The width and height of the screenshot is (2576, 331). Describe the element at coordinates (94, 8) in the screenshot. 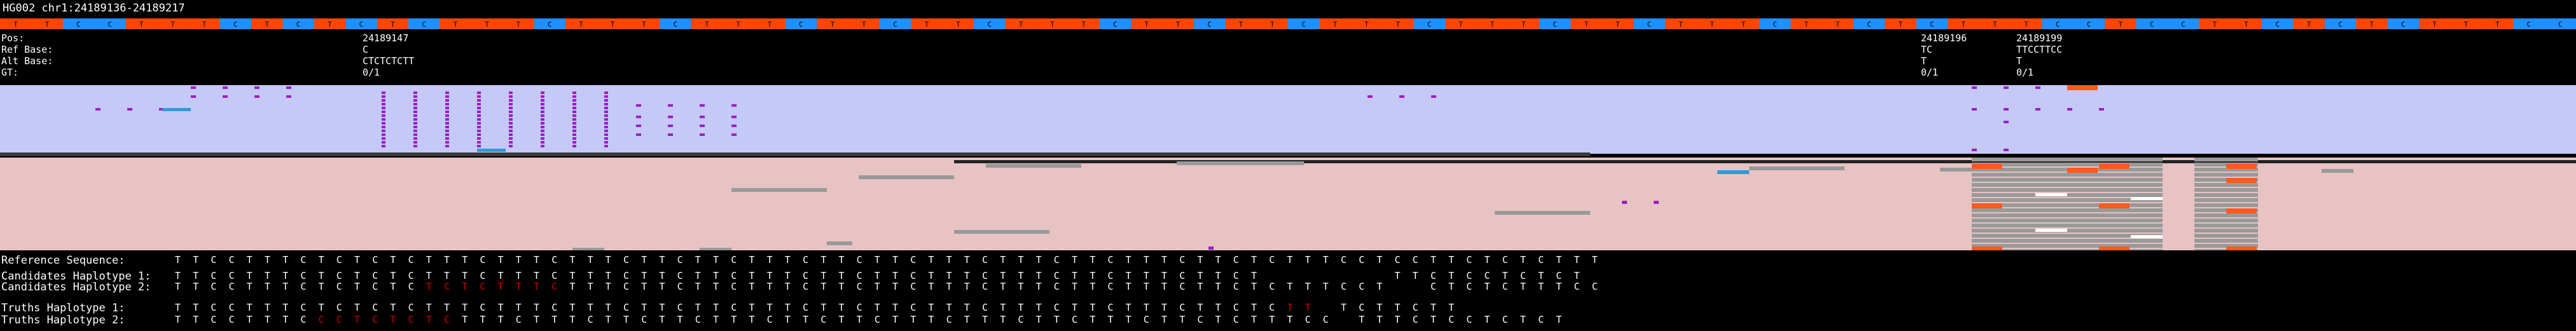

I see `region-title: HG002 chr1:24189136-24189217` at that location.